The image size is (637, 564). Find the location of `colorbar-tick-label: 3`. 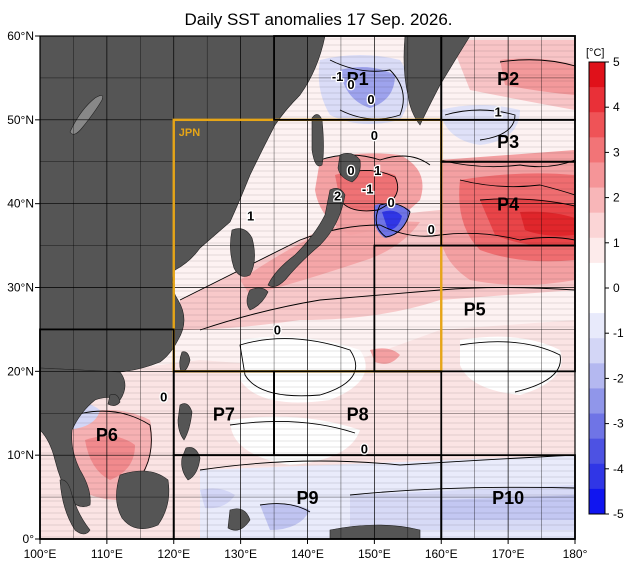

colorbar-tick-label: 3 is located at coordinates (616, 152).